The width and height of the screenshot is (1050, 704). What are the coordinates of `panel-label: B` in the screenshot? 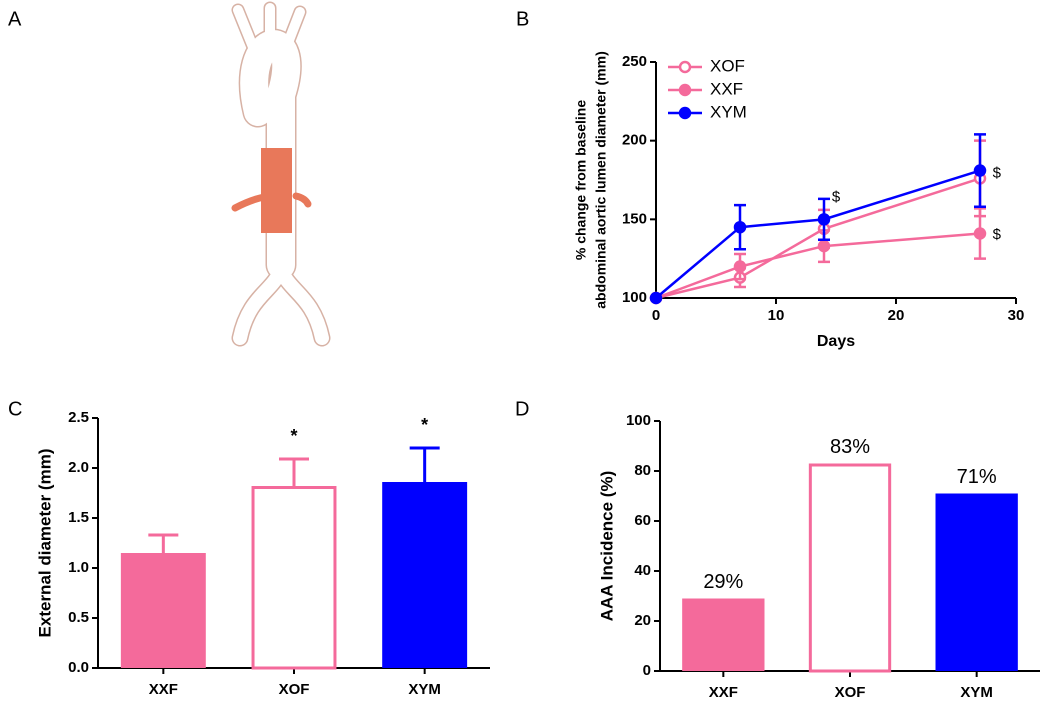 It's located at (522, 19).